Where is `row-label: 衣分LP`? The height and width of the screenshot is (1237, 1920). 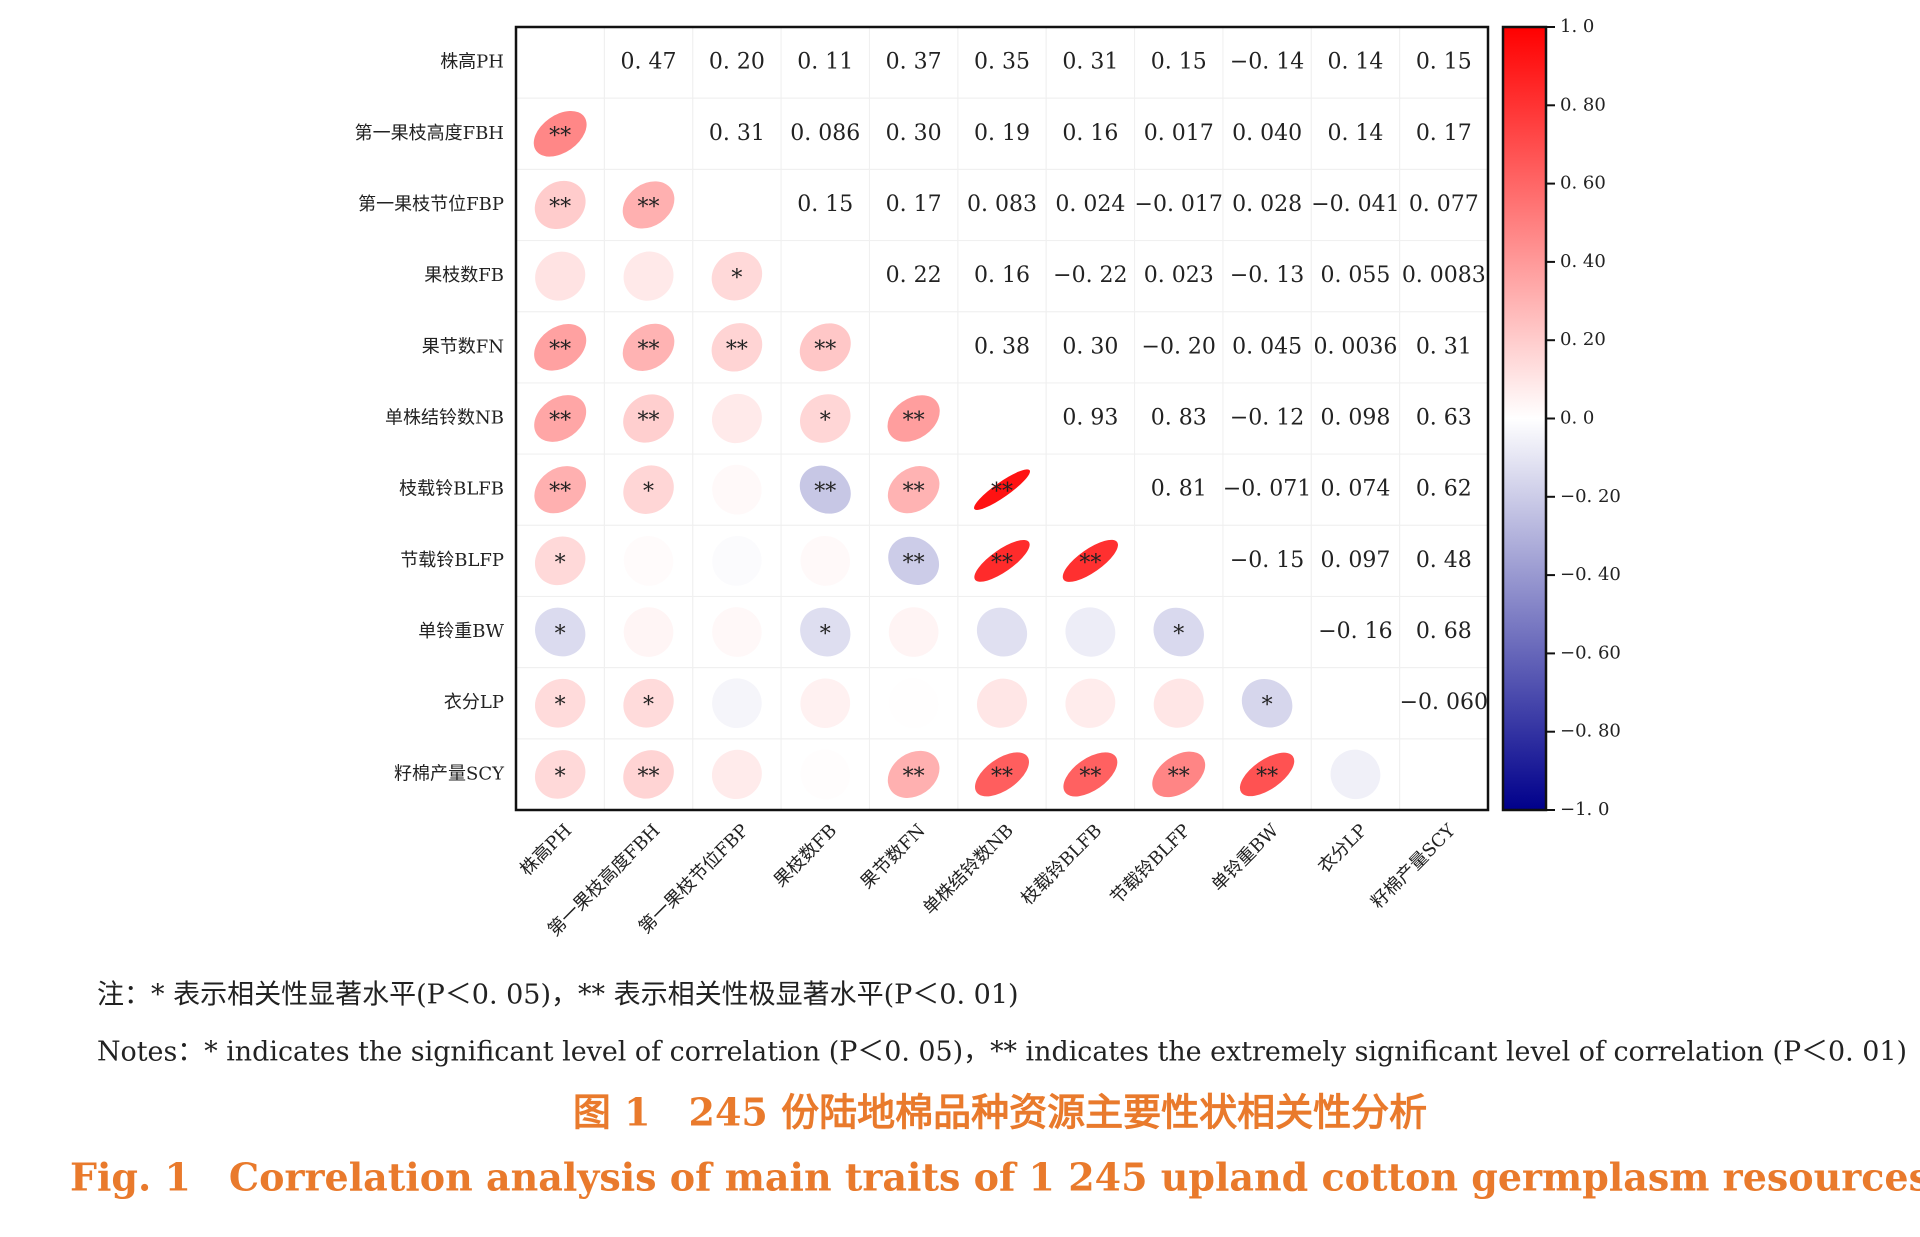
row-label: 衣分LP is located at coordinates (474, 702).